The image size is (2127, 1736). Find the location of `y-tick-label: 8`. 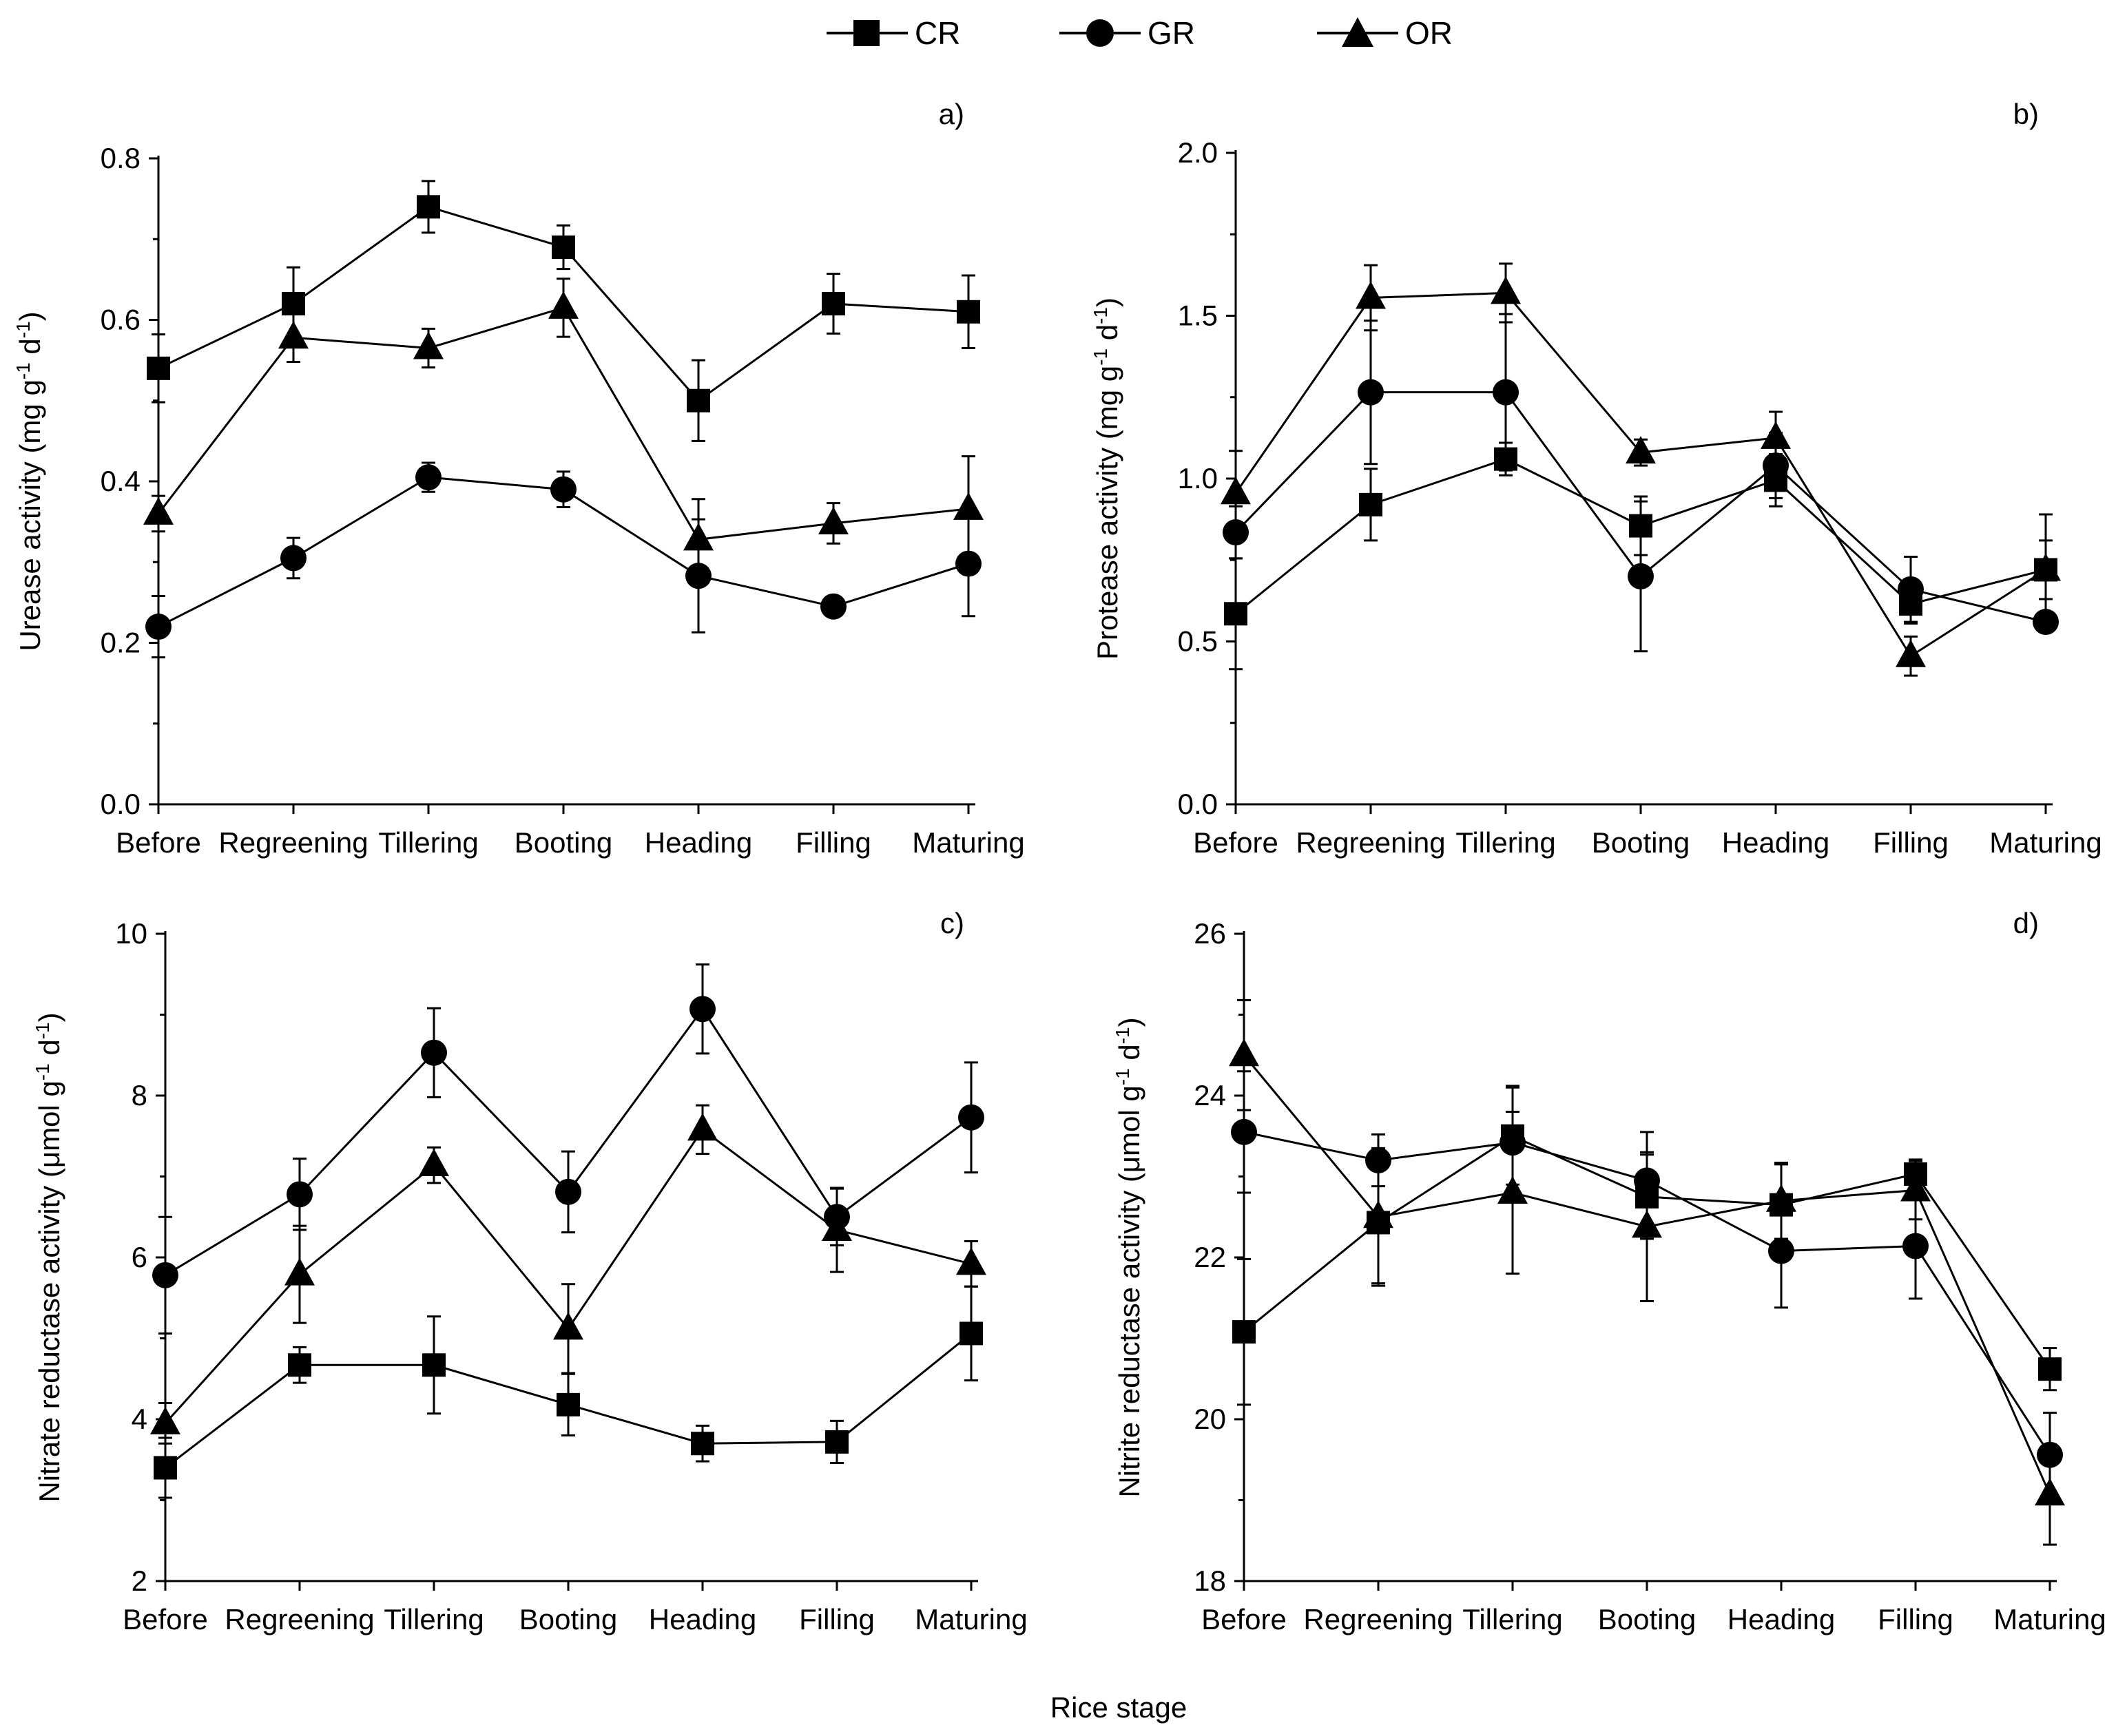

y-tick-label: 8 is located at coordinates (139, 1095).